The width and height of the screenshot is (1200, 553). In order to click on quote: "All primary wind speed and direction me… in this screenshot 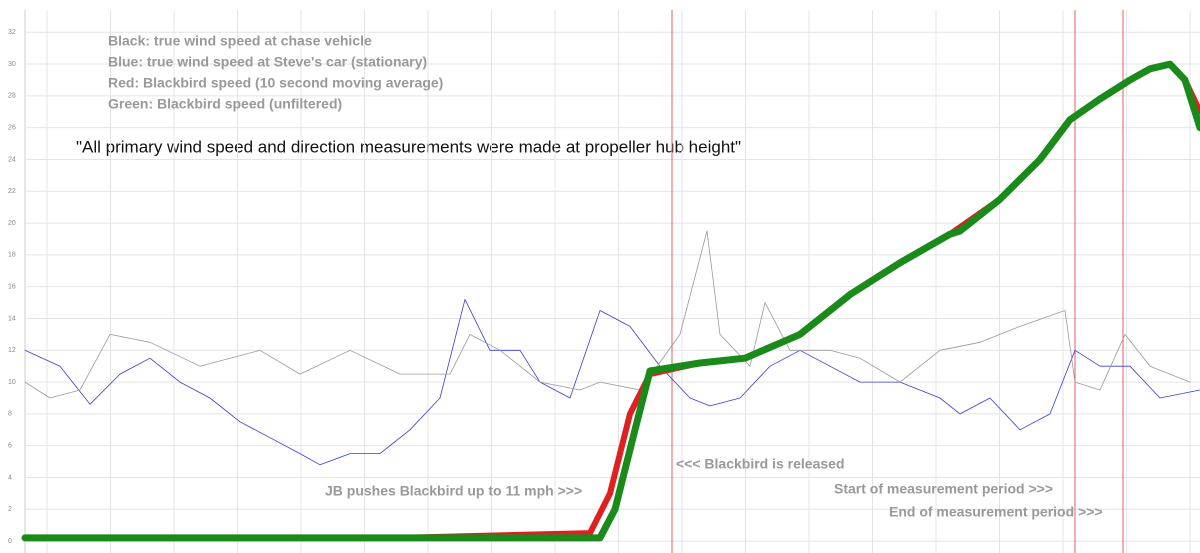, I will do `click(408, 146)`.